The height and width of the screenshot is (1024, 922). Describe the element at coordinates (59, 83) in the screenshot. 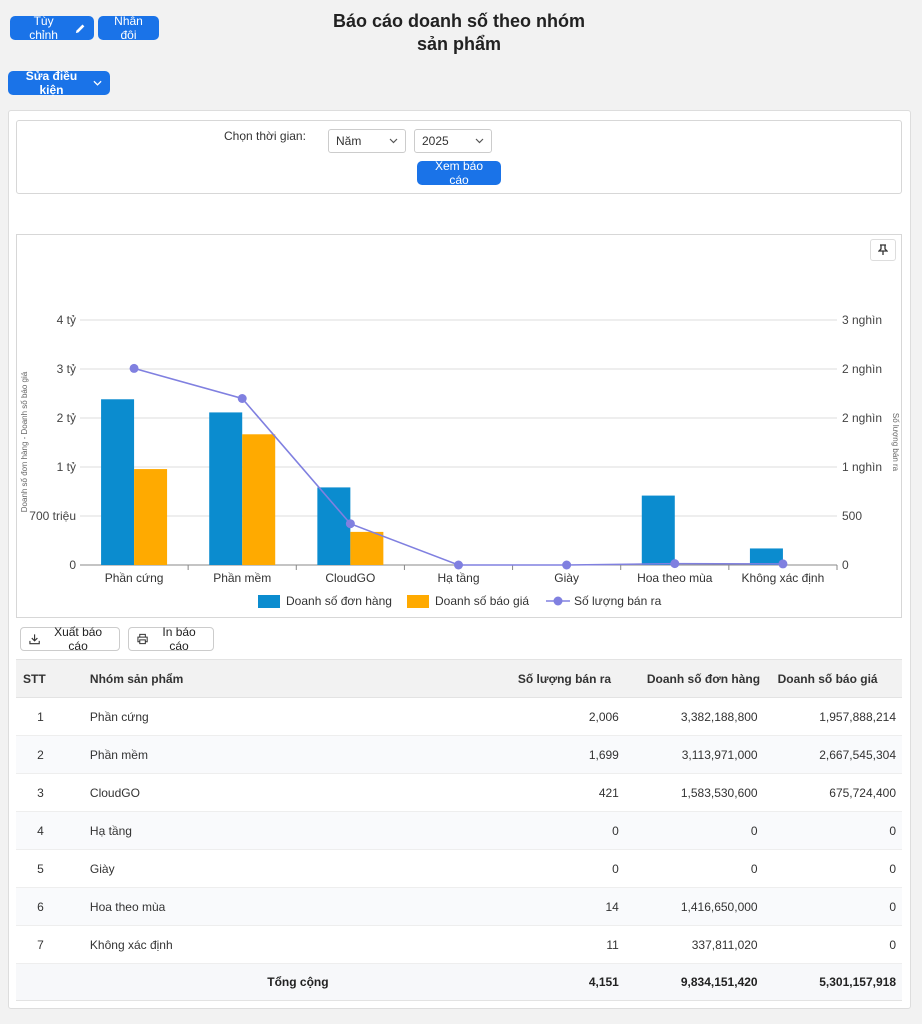

I see `edit-conditions-button: Sửa điều kiện` at that location.